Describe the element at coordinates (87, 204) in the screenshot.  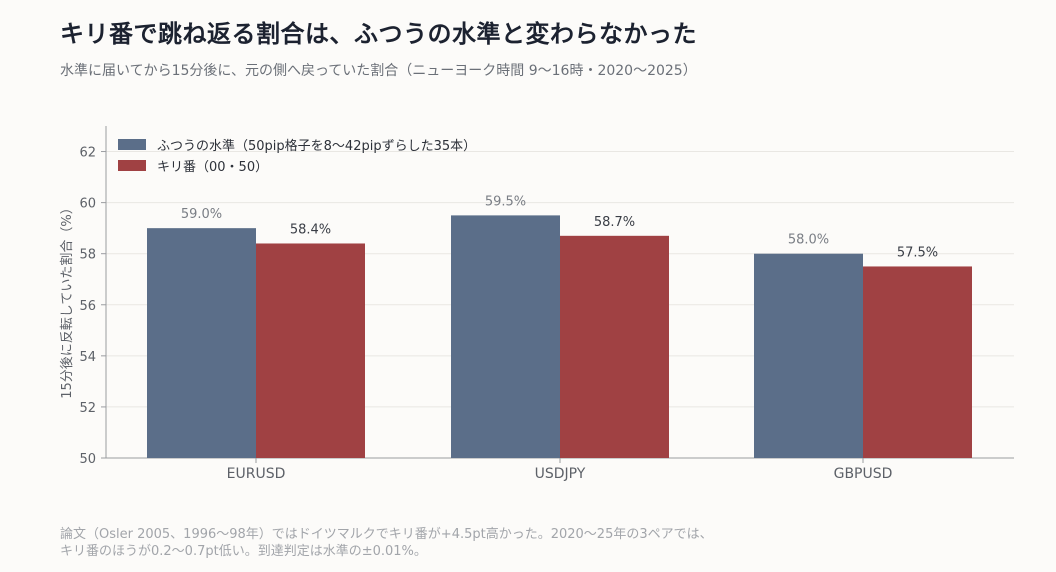
I see `y-tick-label: 60` at that location.